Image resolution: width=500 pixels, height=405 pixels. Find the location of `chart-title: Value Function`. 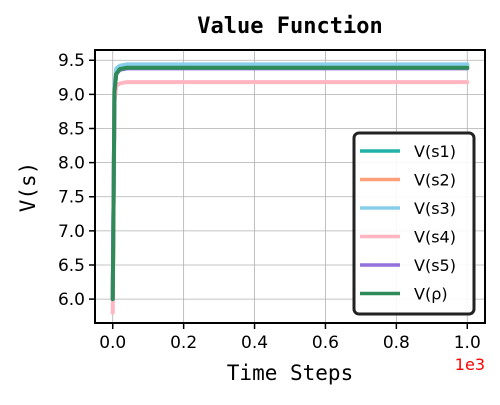

chart-title: Value Function is located at coordinates (289, 26).